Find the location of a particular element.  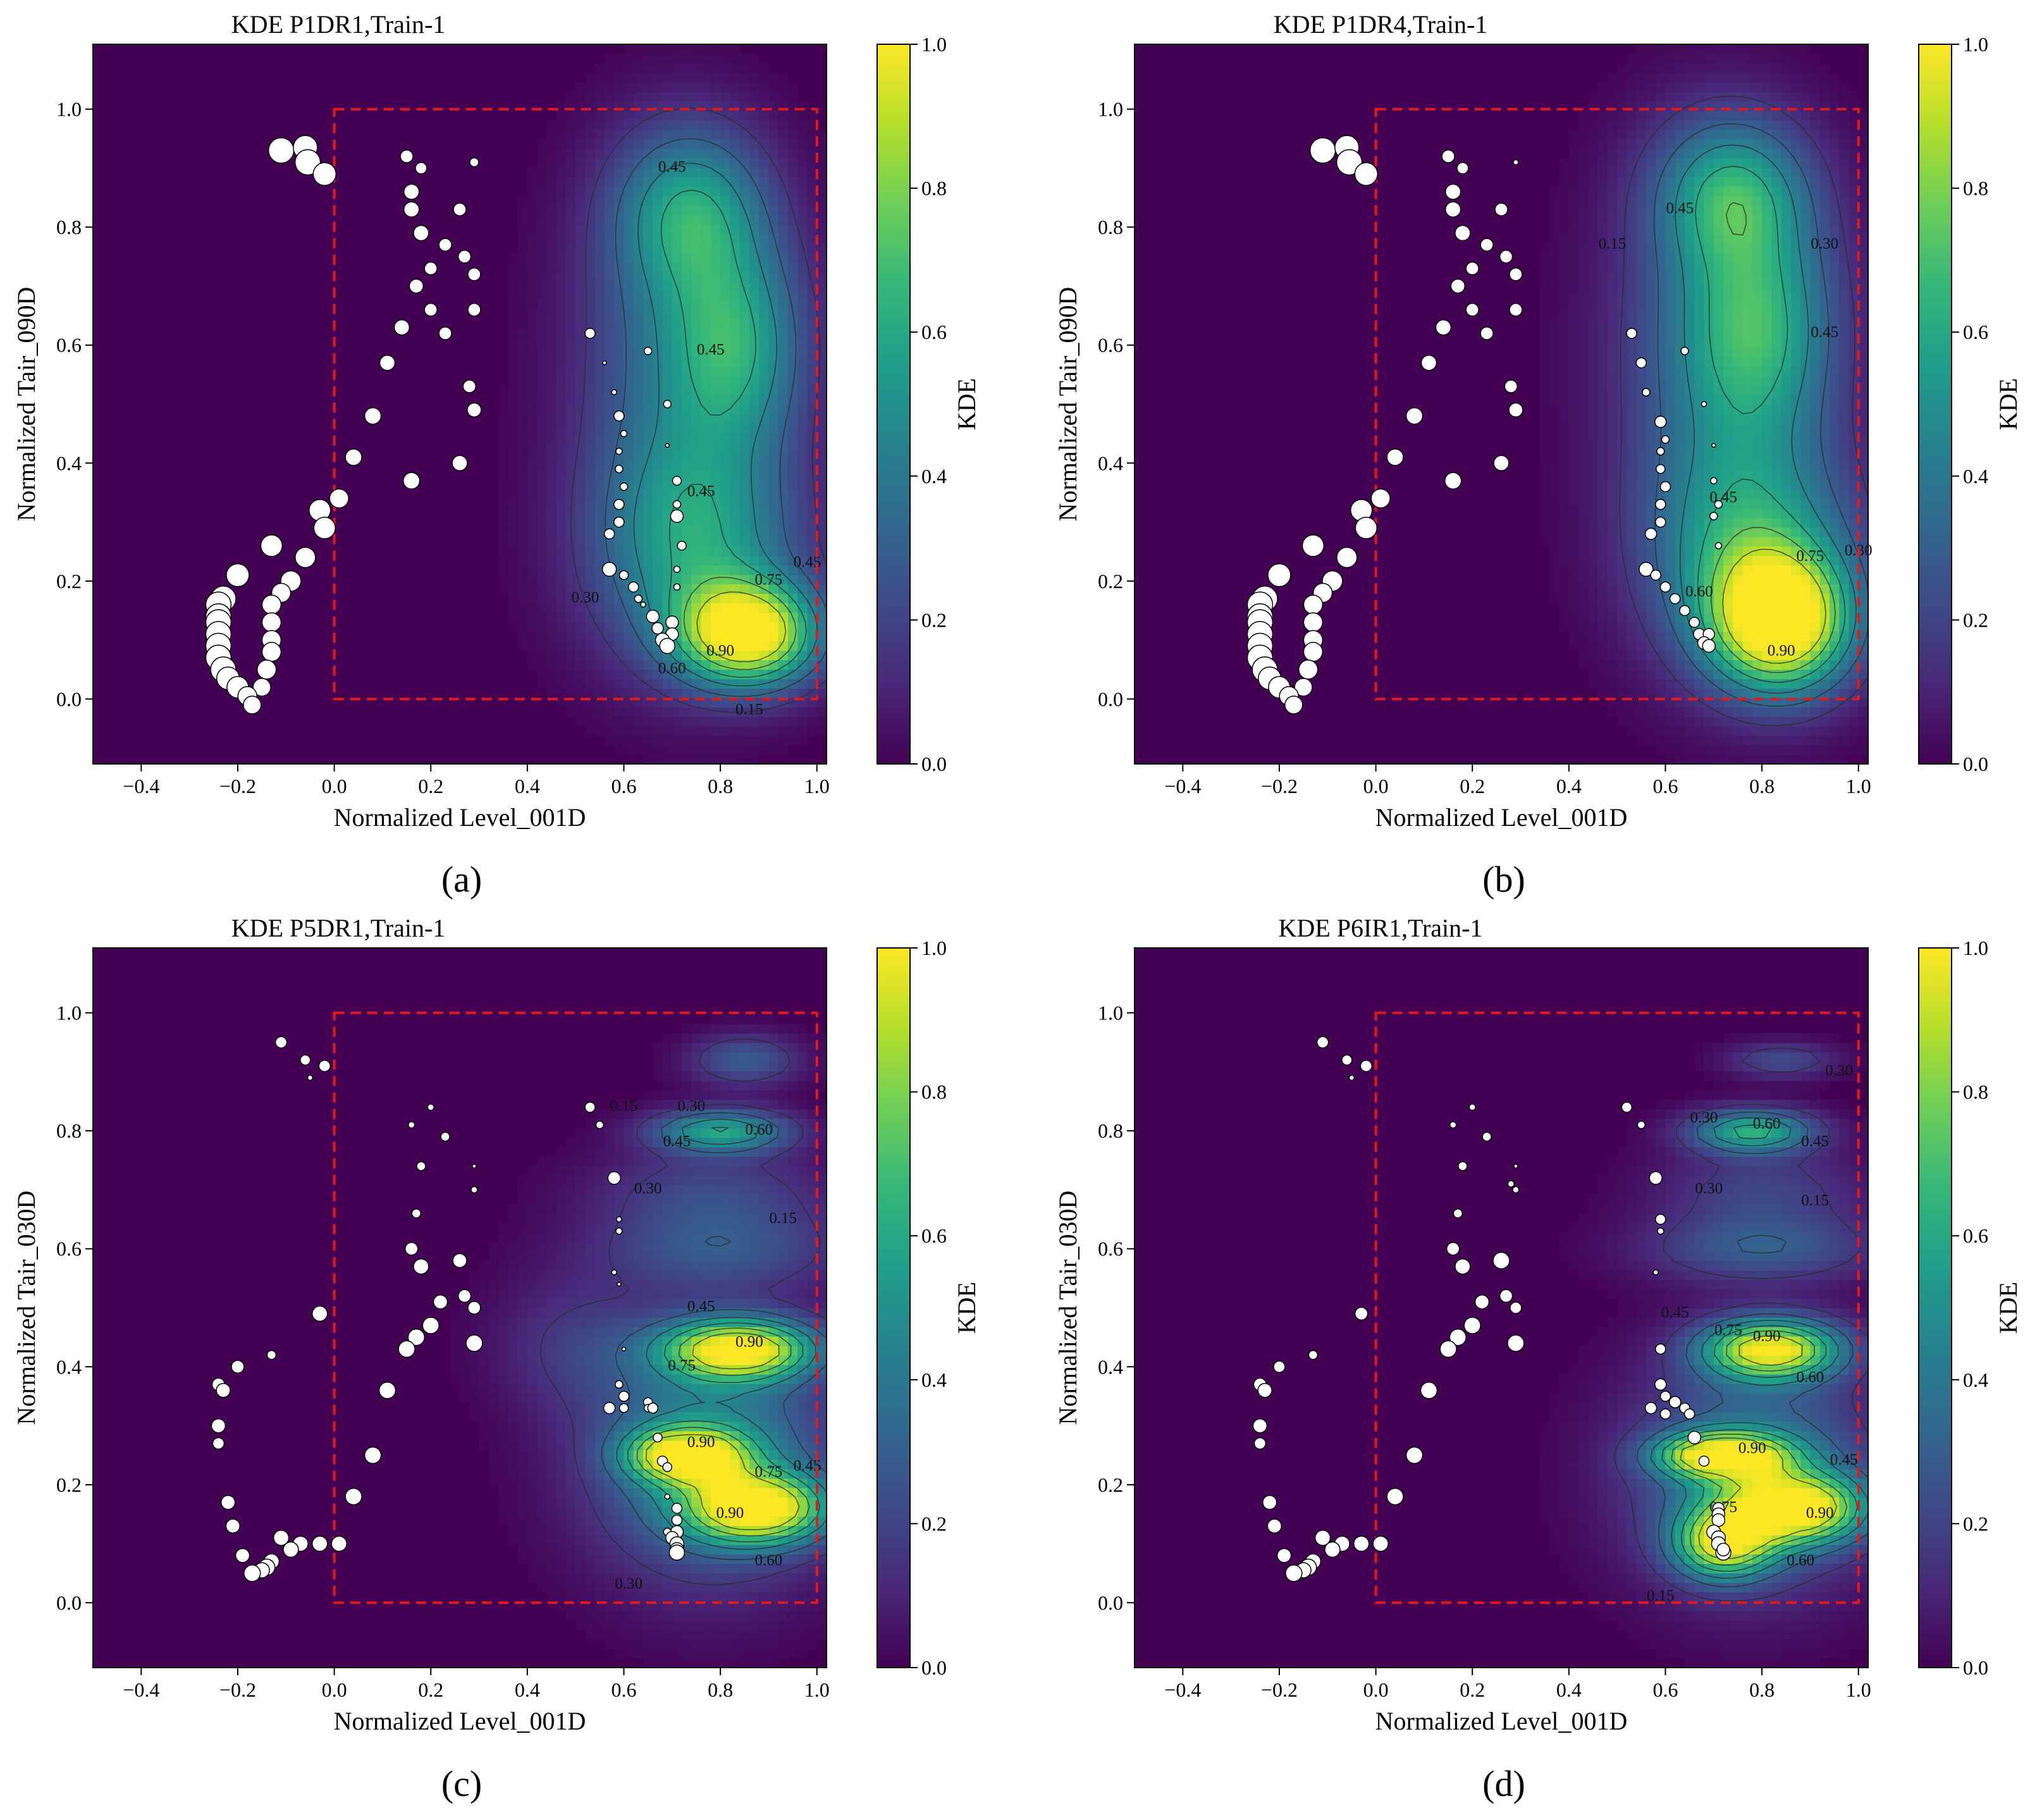

x-tick-label: 0.6 is located at coordinates (1665, 786).